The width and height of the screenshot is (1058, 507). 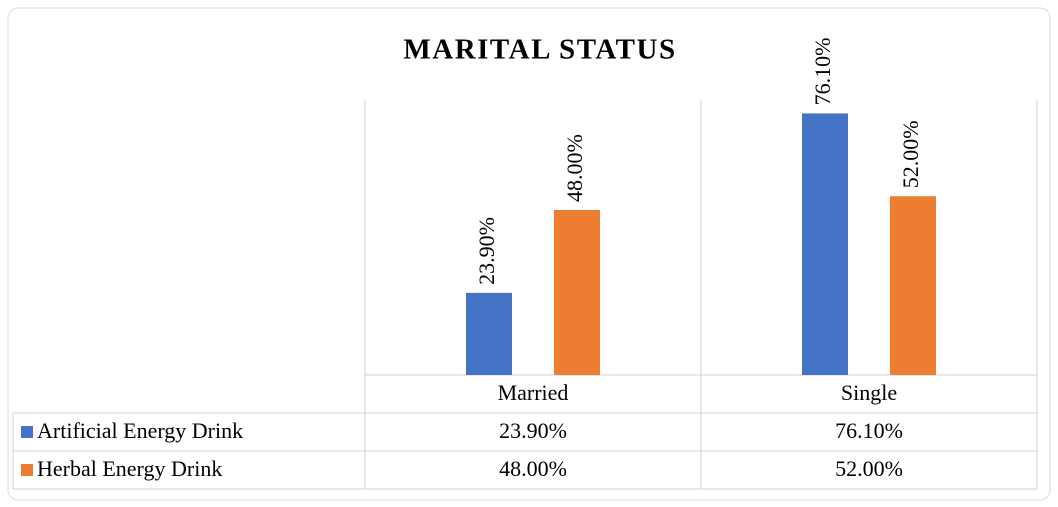 What do you see at coordinates (140, 430) in the screenshot?
I see `legend-label: Artificial Energy Drink` at bounding box center [140, 430].